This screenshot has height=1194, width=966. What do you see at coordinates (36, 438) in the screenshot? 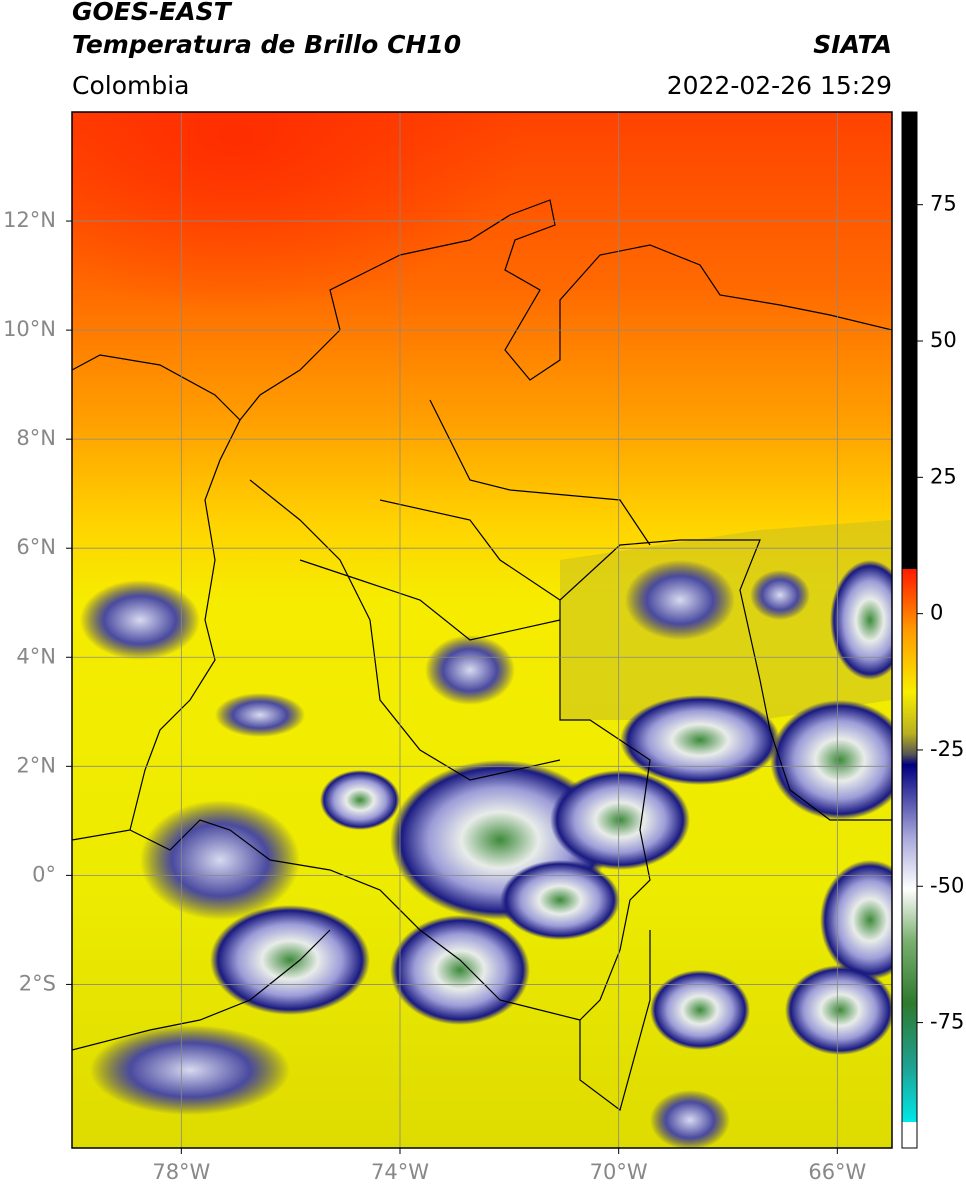
I see `y-tick-label: 8°N` at bounding box center [36, 438].